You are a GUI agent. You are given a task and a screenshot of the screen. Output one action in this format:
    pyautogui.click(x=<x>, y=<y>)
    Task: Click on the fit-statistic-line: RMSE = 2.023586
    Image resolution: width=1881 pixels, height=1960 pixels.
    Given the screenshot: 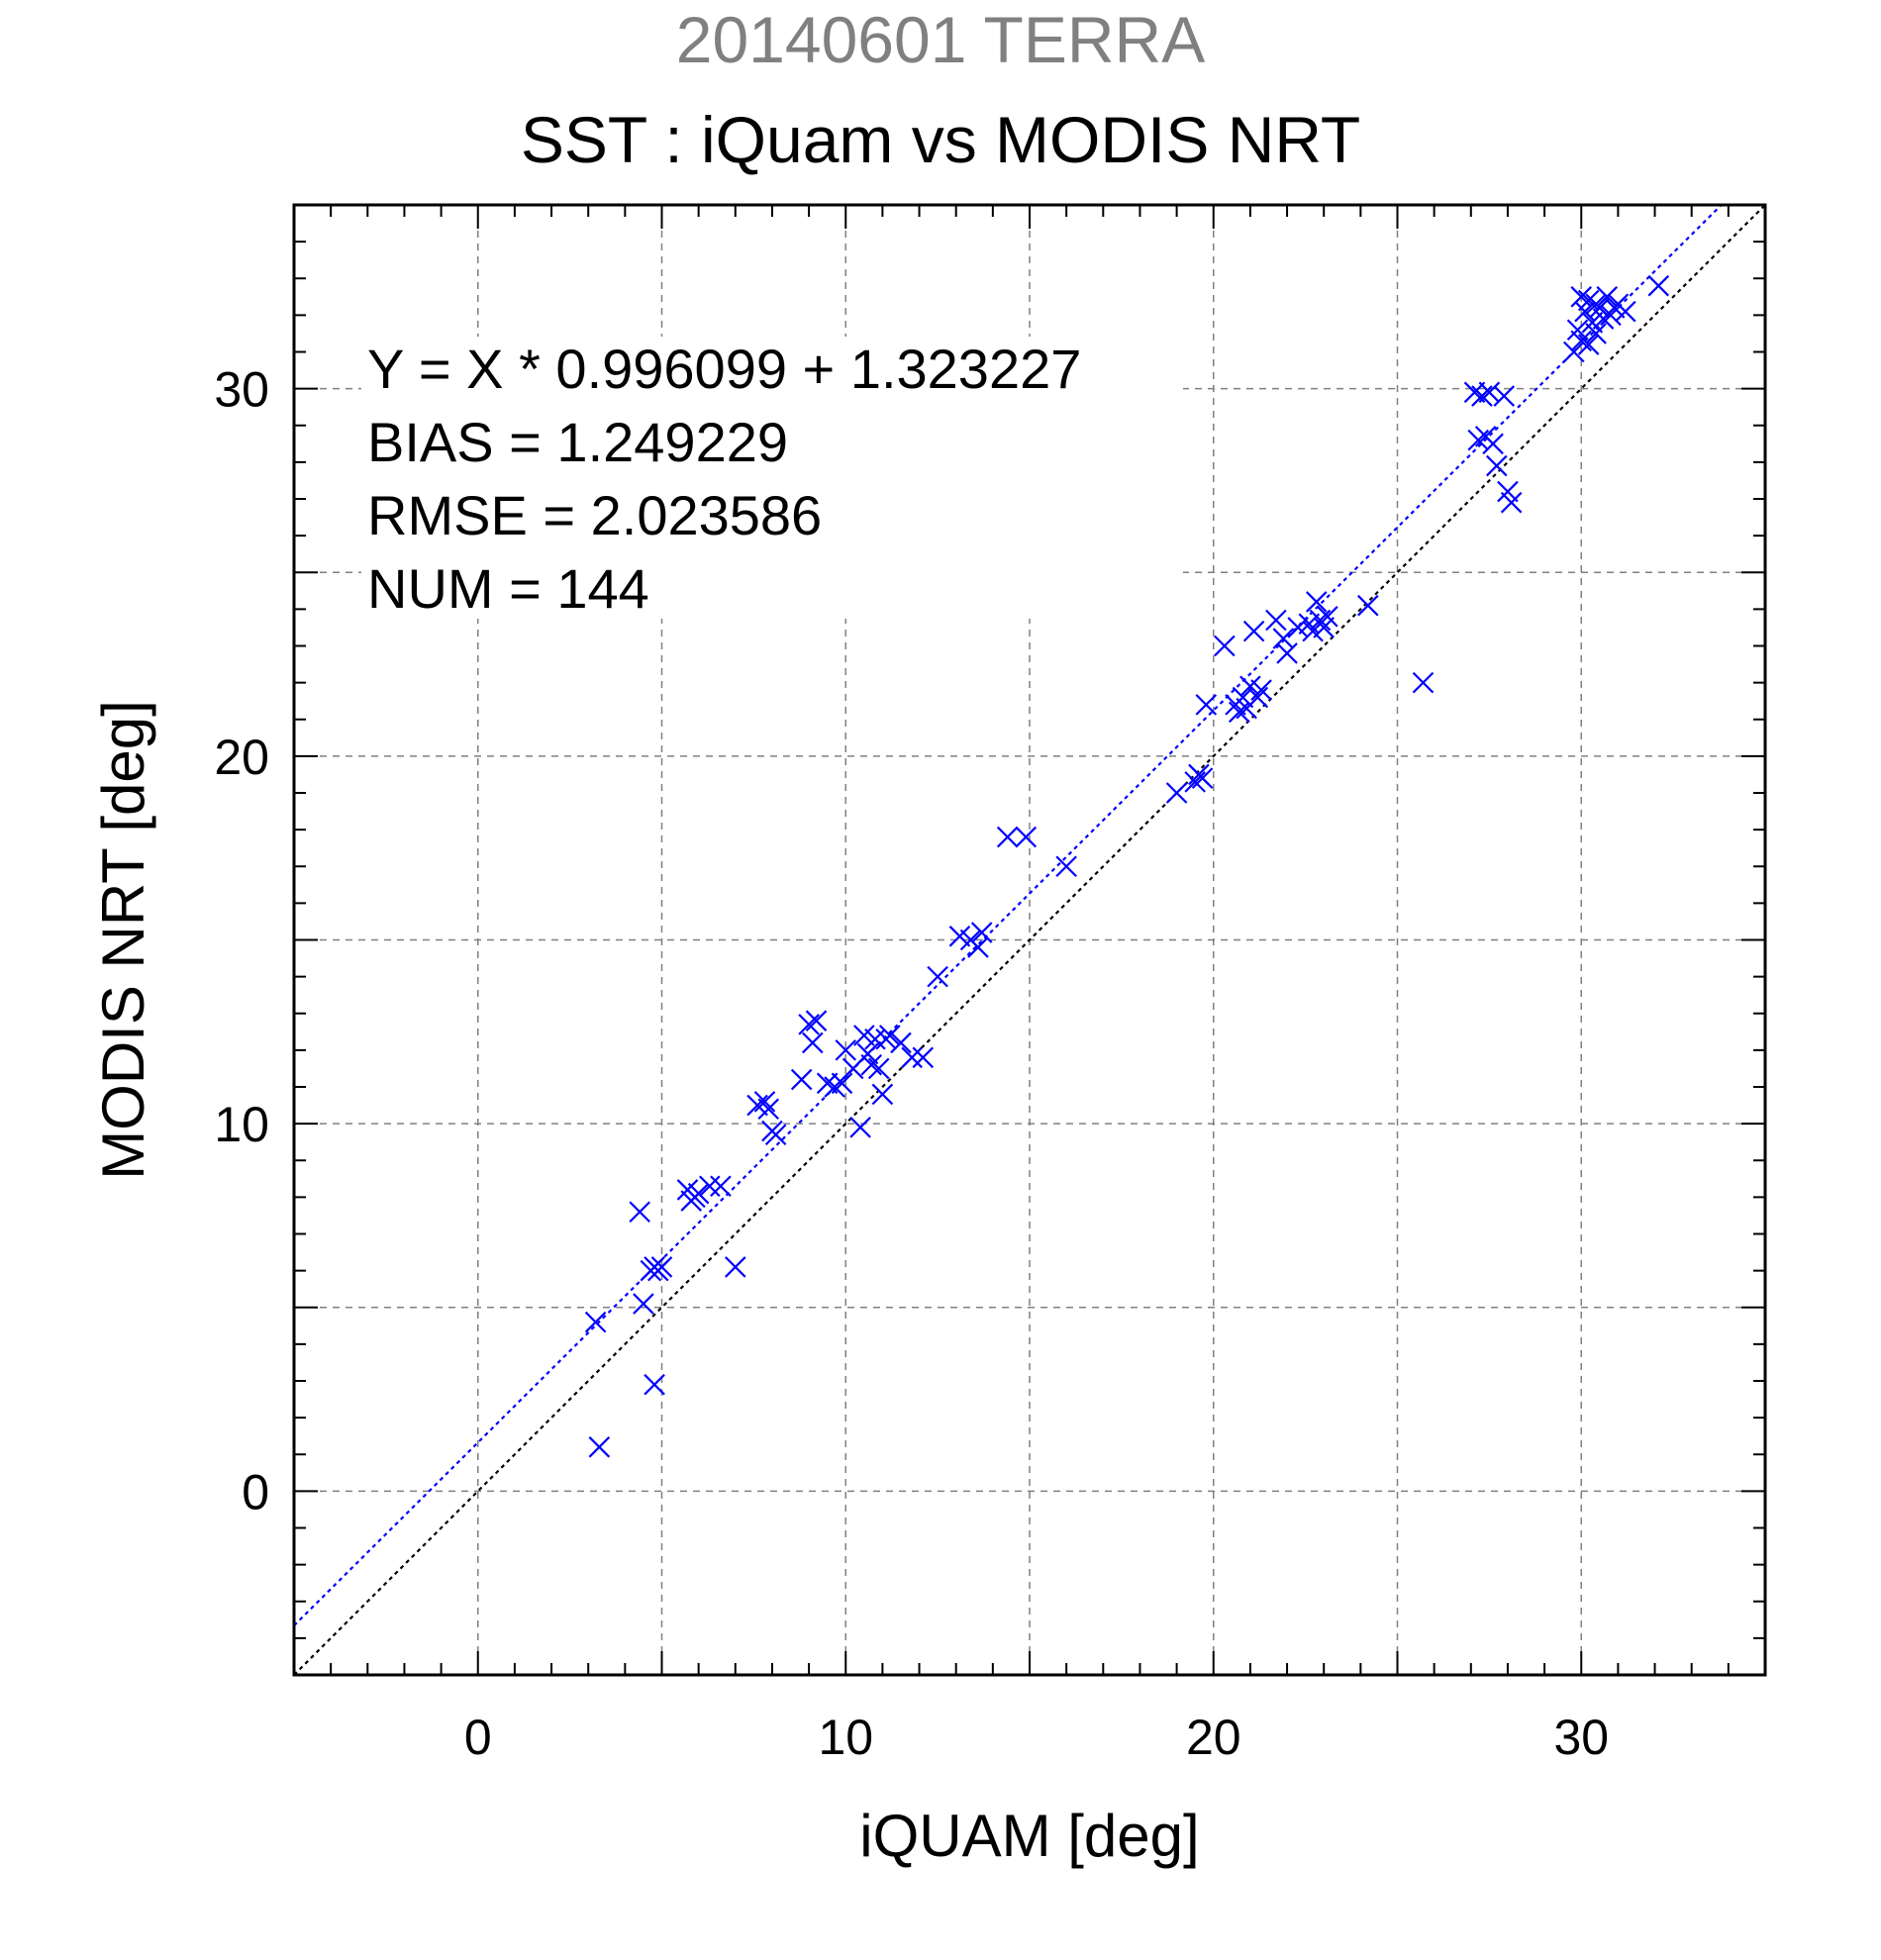 What is the action you would take?
    pyautogui.click(x=595, y=515)
    